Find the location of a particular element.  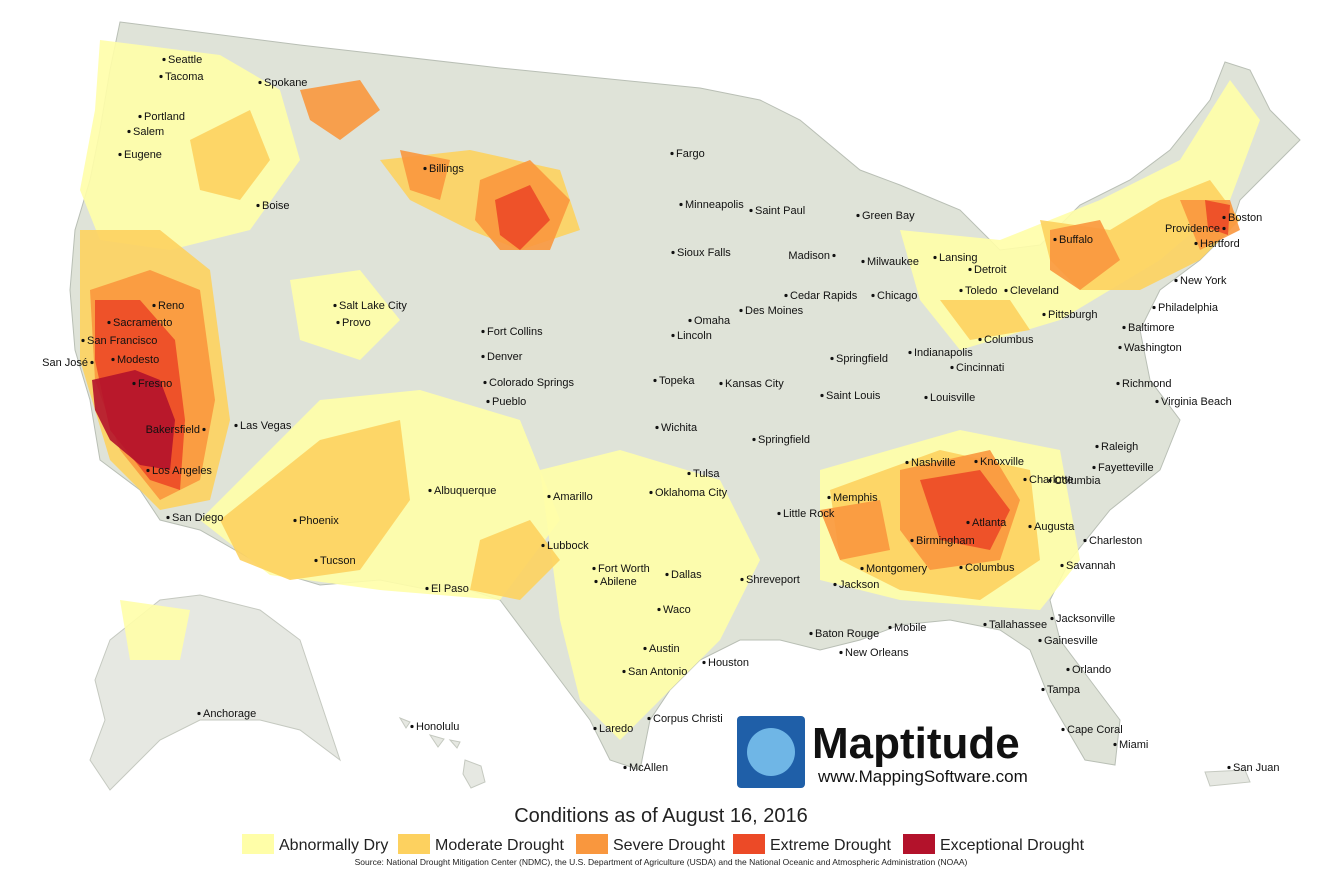

city-label: Sacramento is located at coordinates (142, 323).